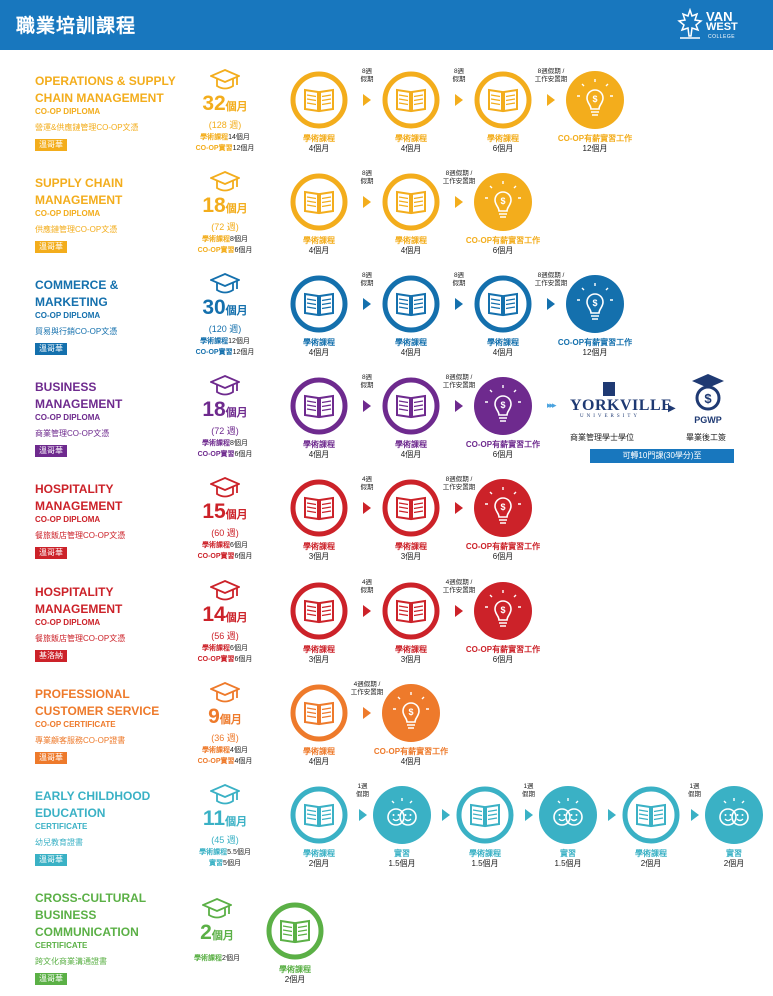 This screenshot has height=996, width=773. I want to click on break-note: 1週 假期, so click(528, 790).